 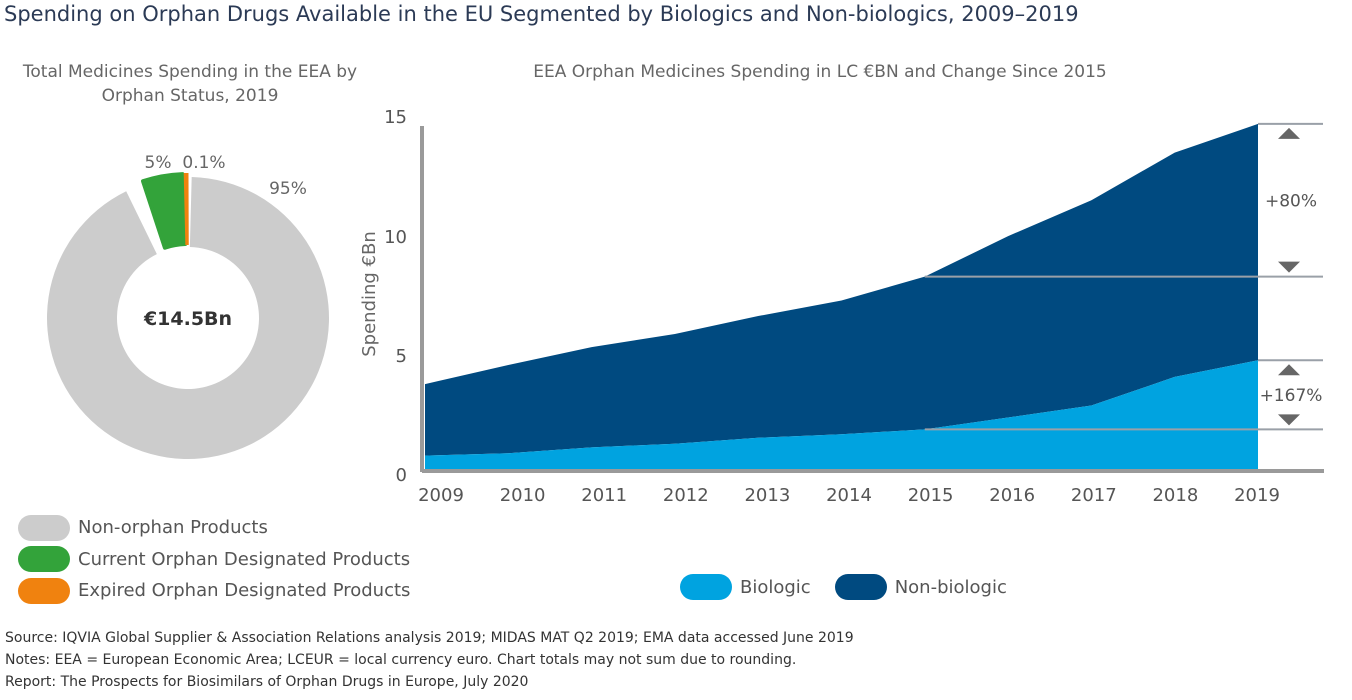 What do you see at coordinates (401, 356) in the screenshot?
I see `y-tick-label-5: 5` at bounding box center [401, 356].